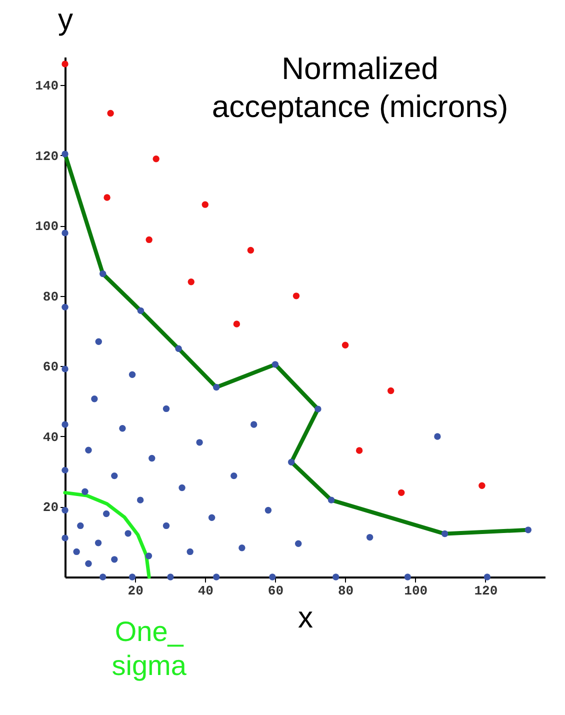 This screenshot has height=715, width=565. What do you see at coordinates (206, 591) in the screenshot?
I see `x-tick-label: 40` at bounding box center [206, 591].